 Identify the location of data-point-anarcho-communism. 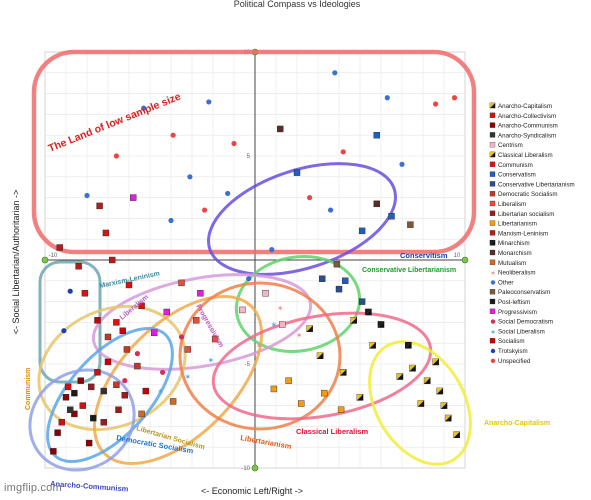
(57, 432).